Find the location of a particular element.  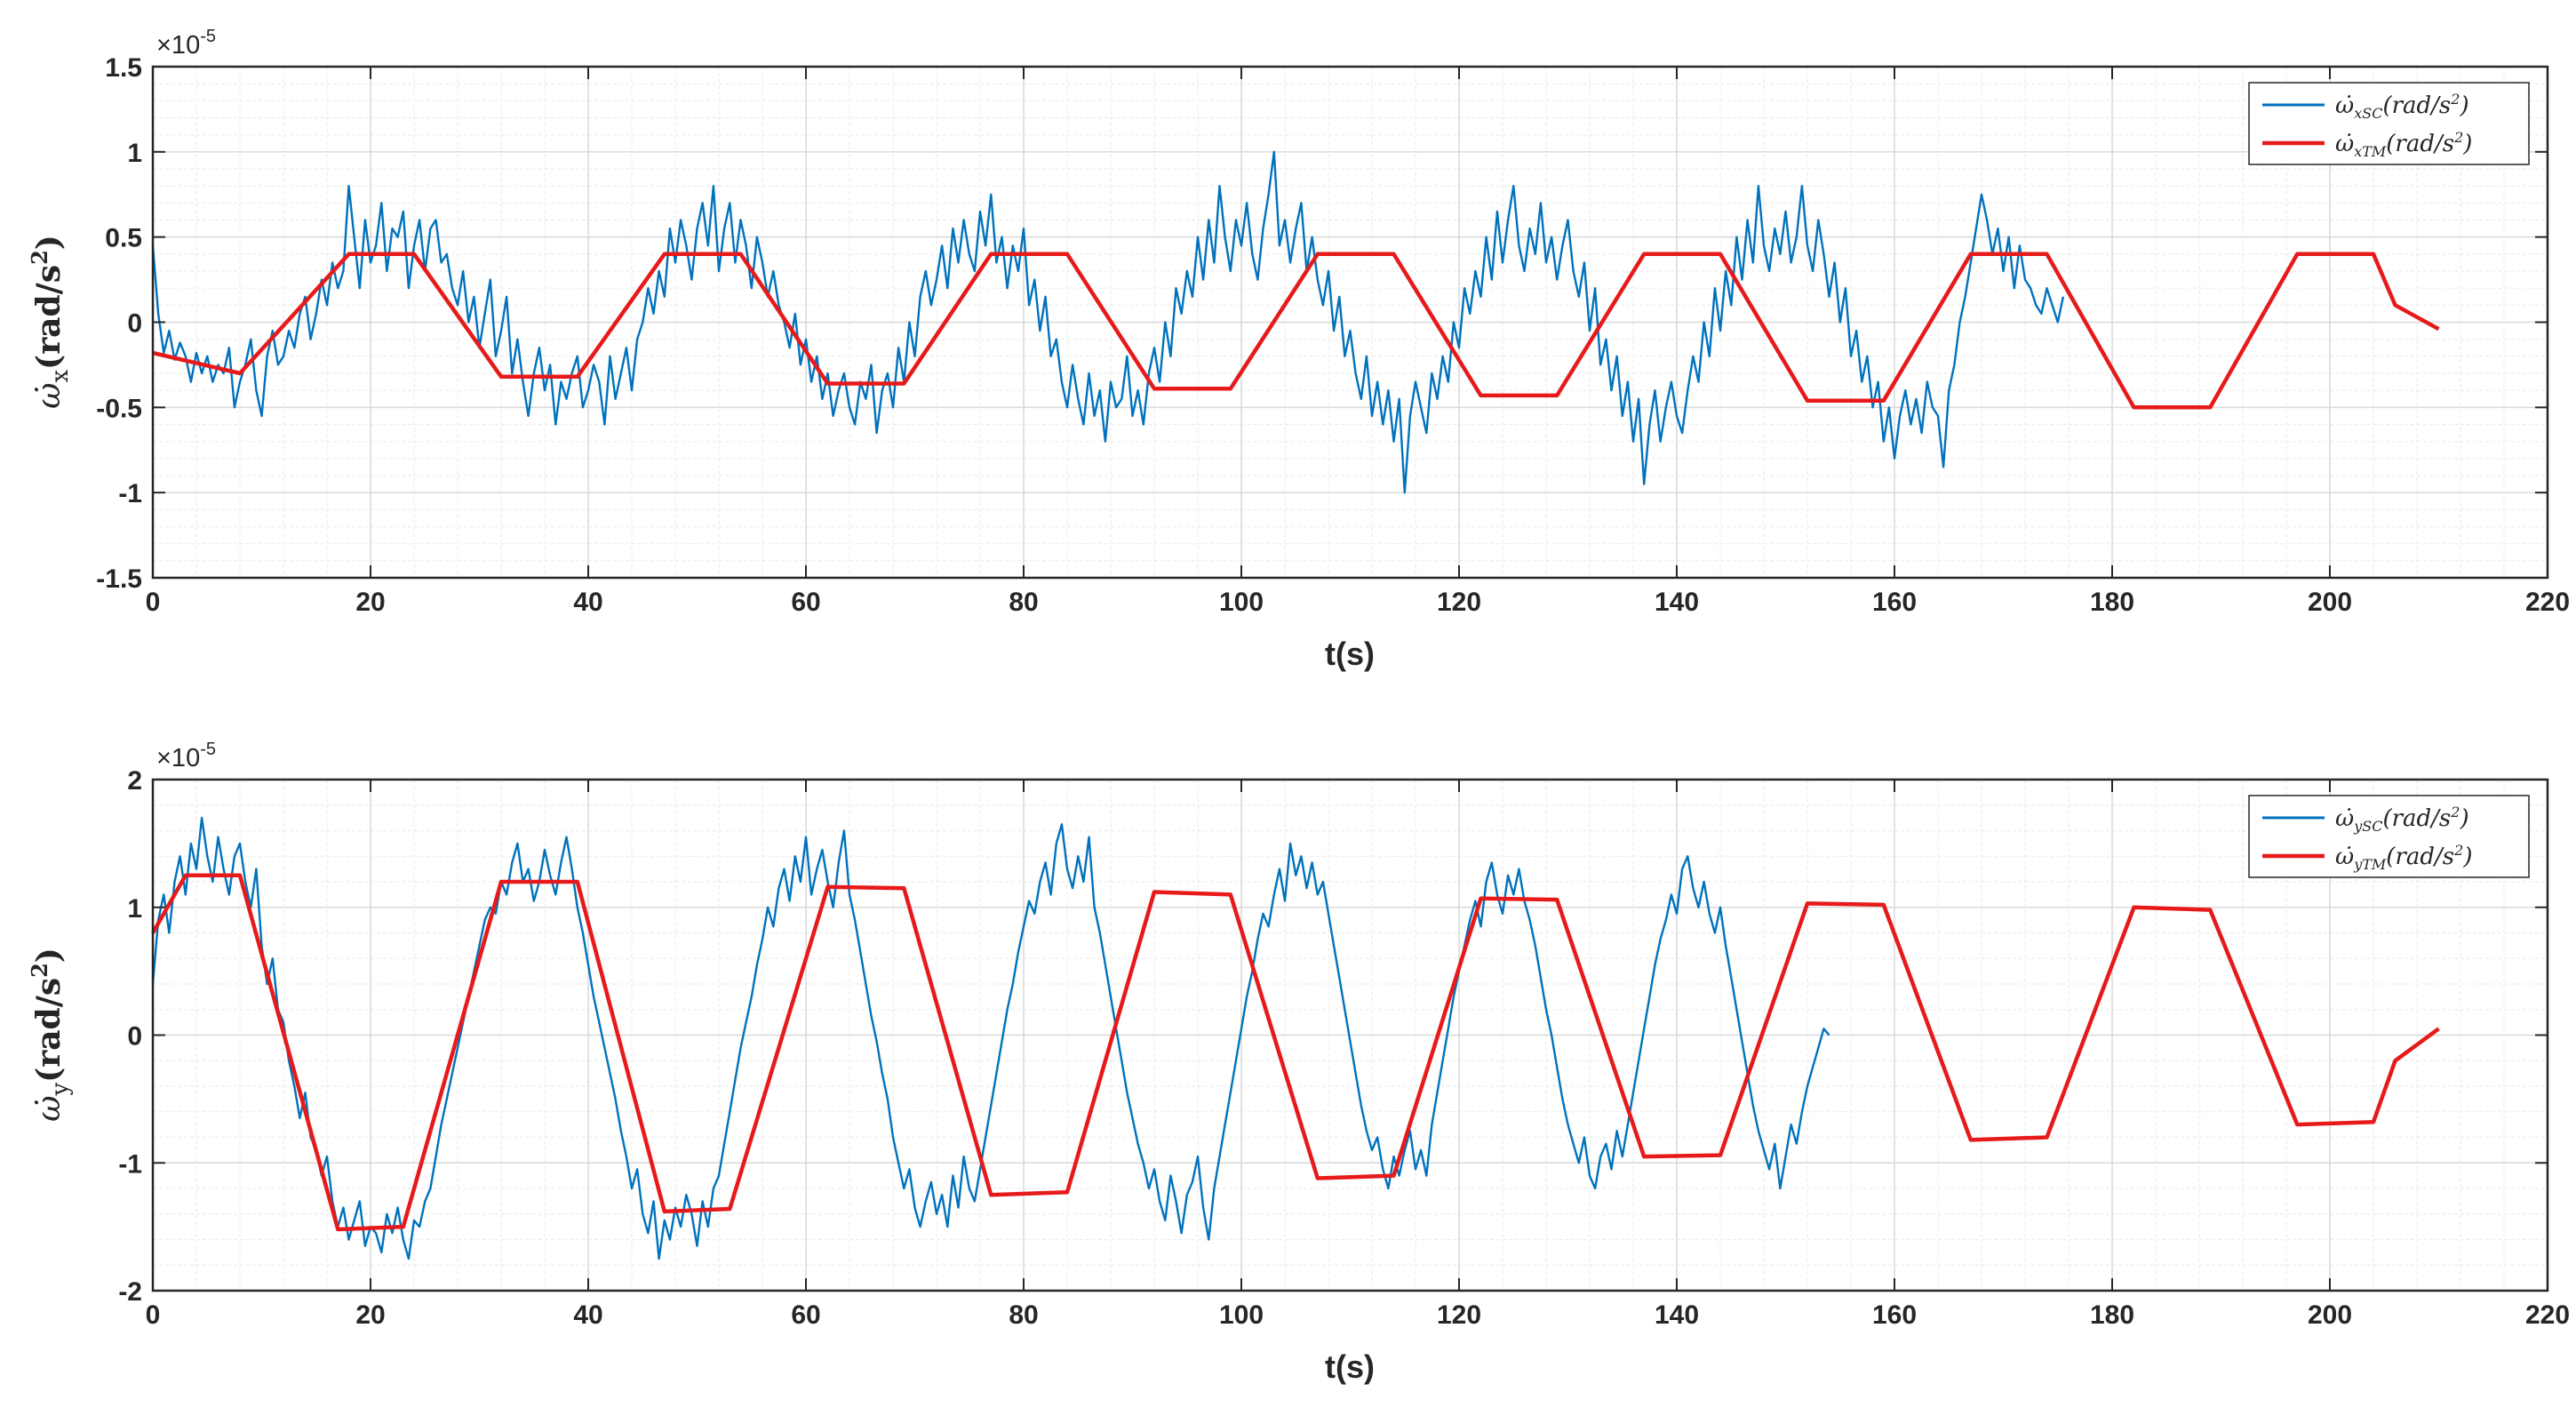

series-line-tm is located at coordinates (1296, 331).